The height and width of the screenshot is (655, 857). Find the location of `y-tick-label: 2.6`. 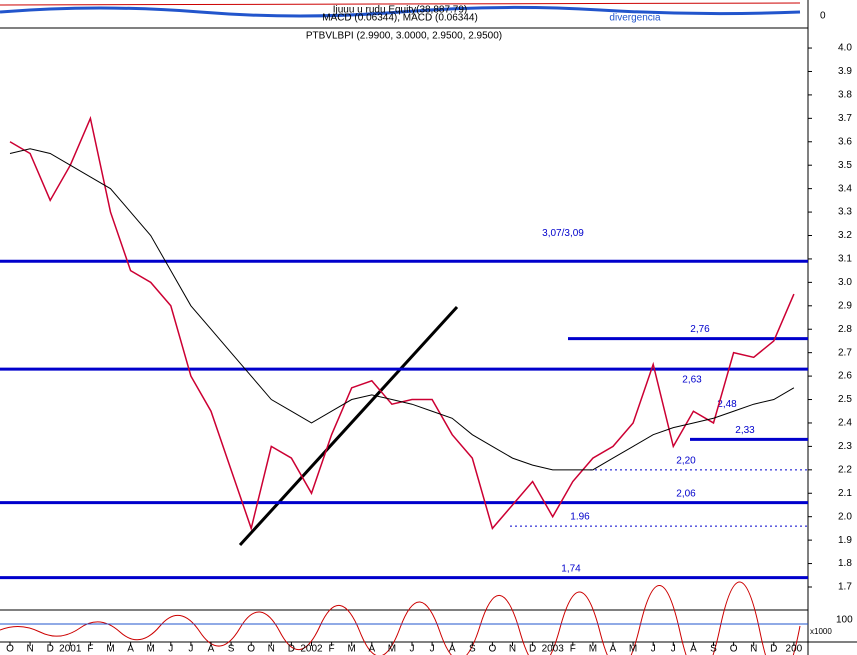

y-tick-label: 2.6 is located at coordinates (845, 376).